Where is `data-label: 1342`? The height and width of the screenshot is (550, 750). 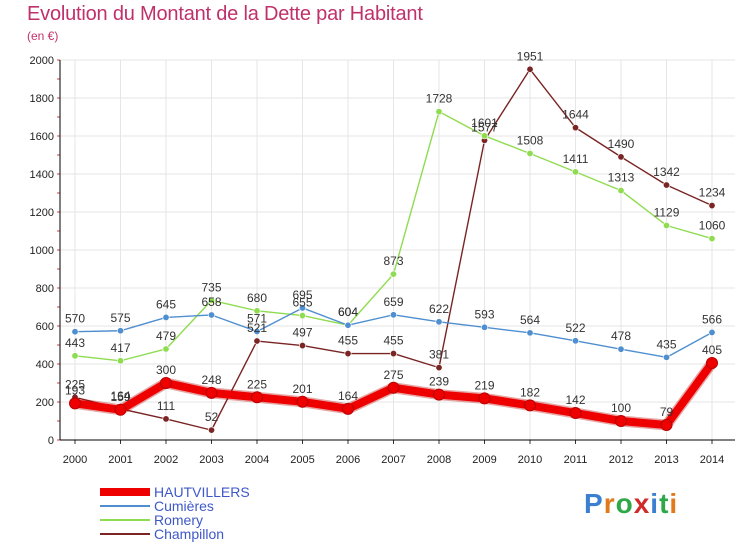 data-label: 1342 is located at coordinates (666, 172).